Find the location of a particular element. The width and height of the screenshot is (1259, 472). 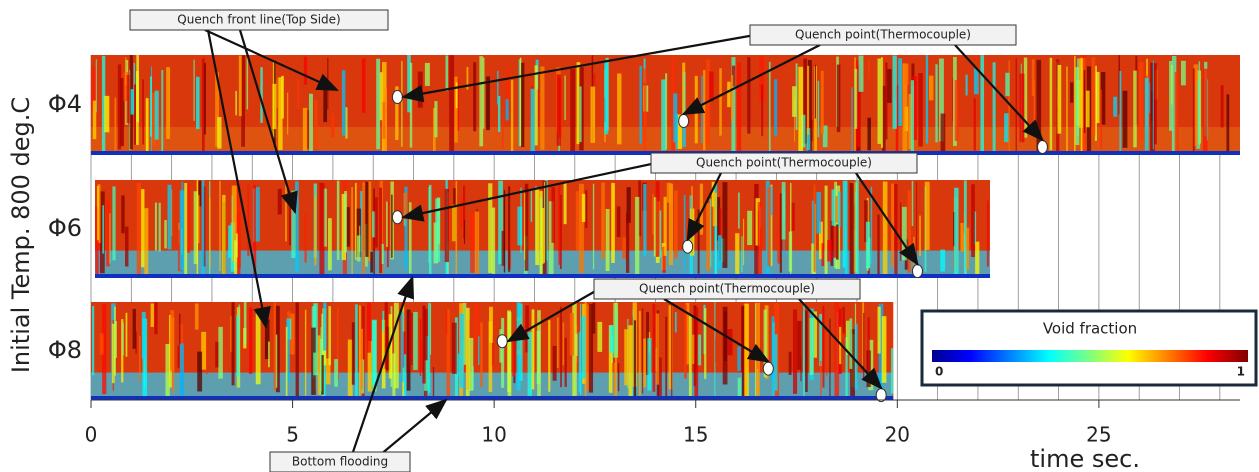

colorbar-tick-label: 1 is located at coordinates (1241, 372).